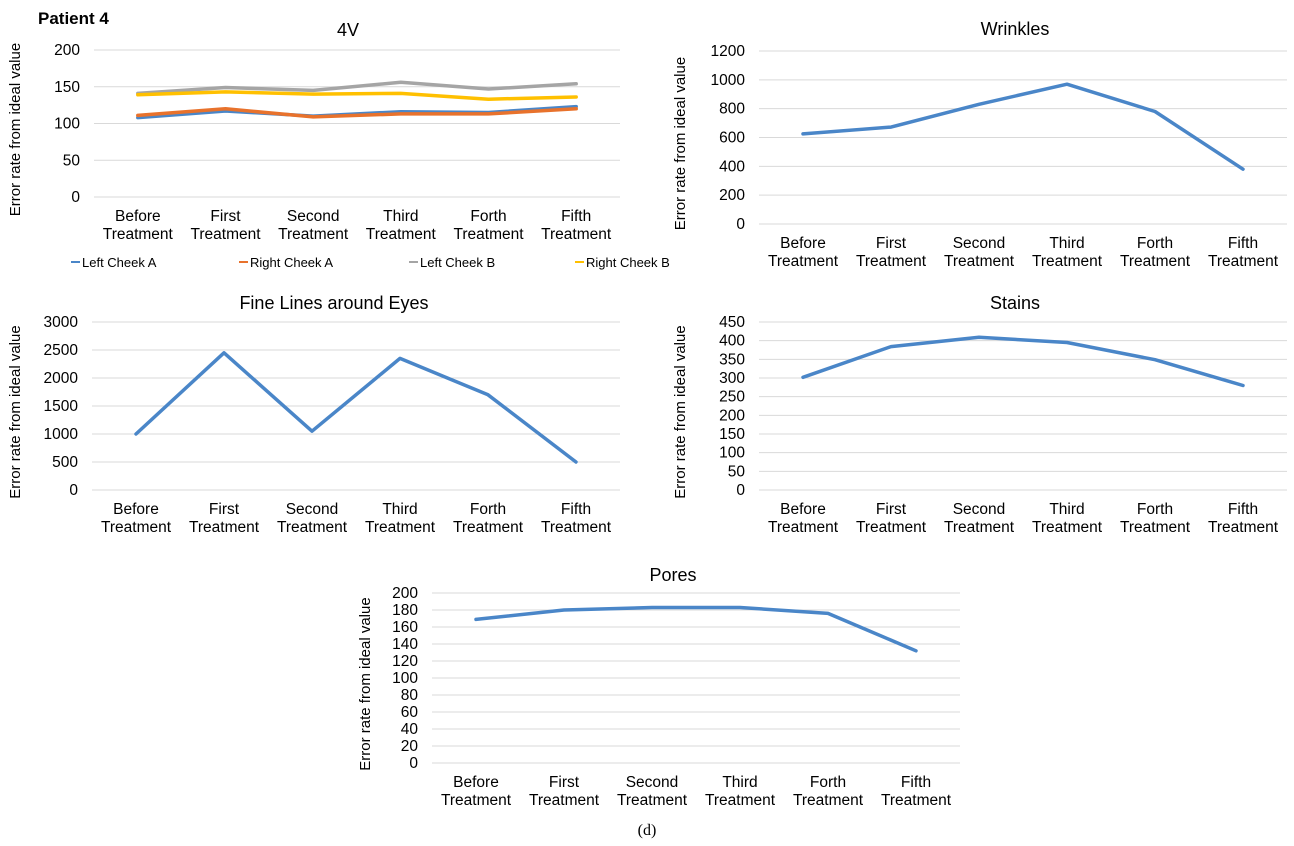 The image size is (1294, 846). Describe the element at coordinates (410, 712) in the screenshot. I see `y-tick-label: 60` at that location.